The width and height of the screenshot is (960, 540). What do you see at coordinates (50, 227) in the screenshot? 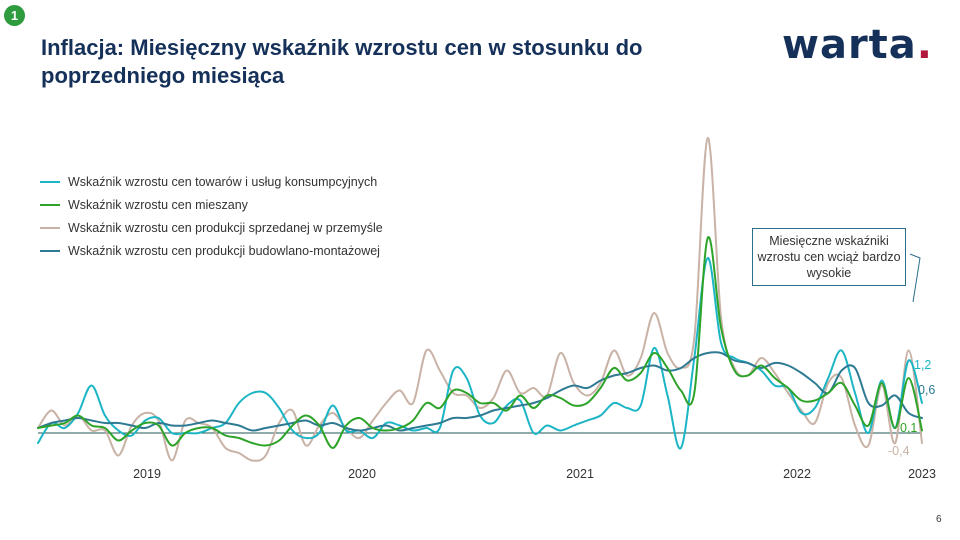
I see `legend-swatch-industry` at bounding box center [50, 227].